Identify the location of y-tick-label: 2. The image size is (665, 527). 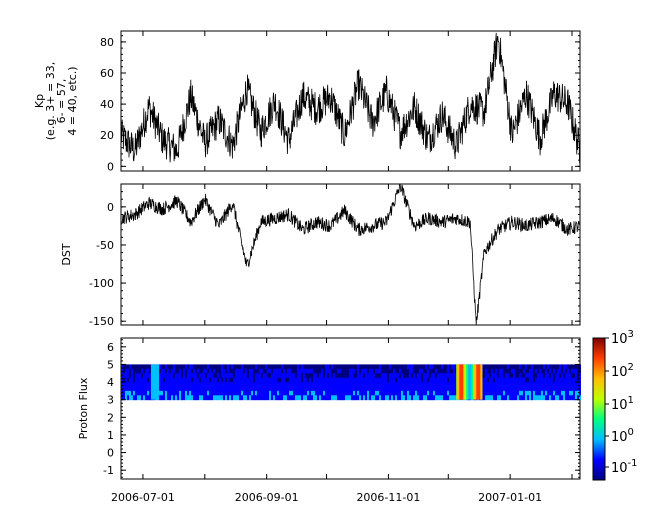
(110, 417).